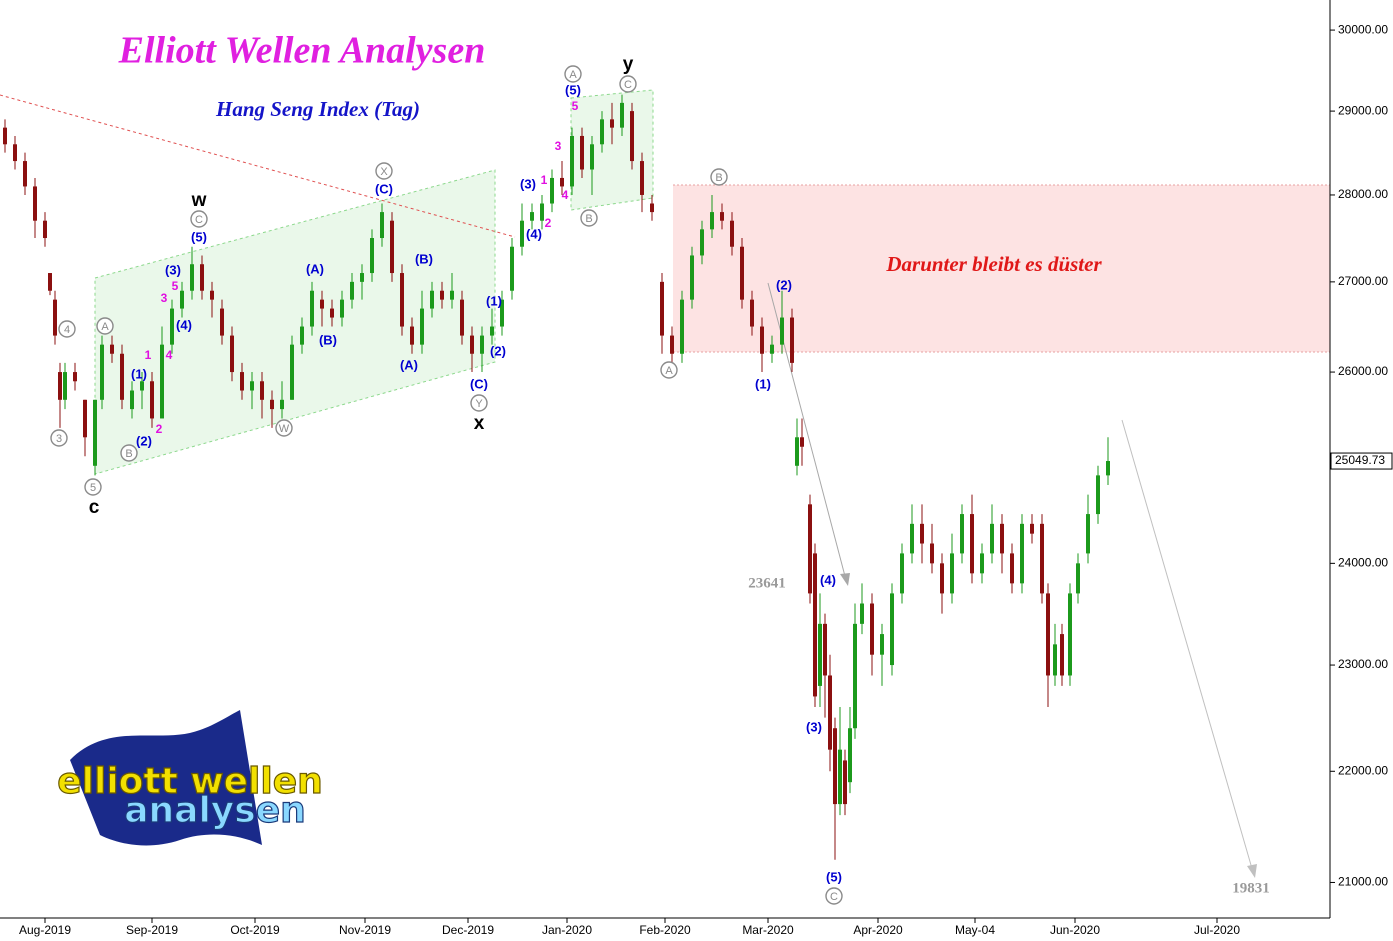  What do you see at coordinates (1075, 930) in the screenshot?
I see `x-tick-label: Jun-2020` at bounding box center [1075, 930].